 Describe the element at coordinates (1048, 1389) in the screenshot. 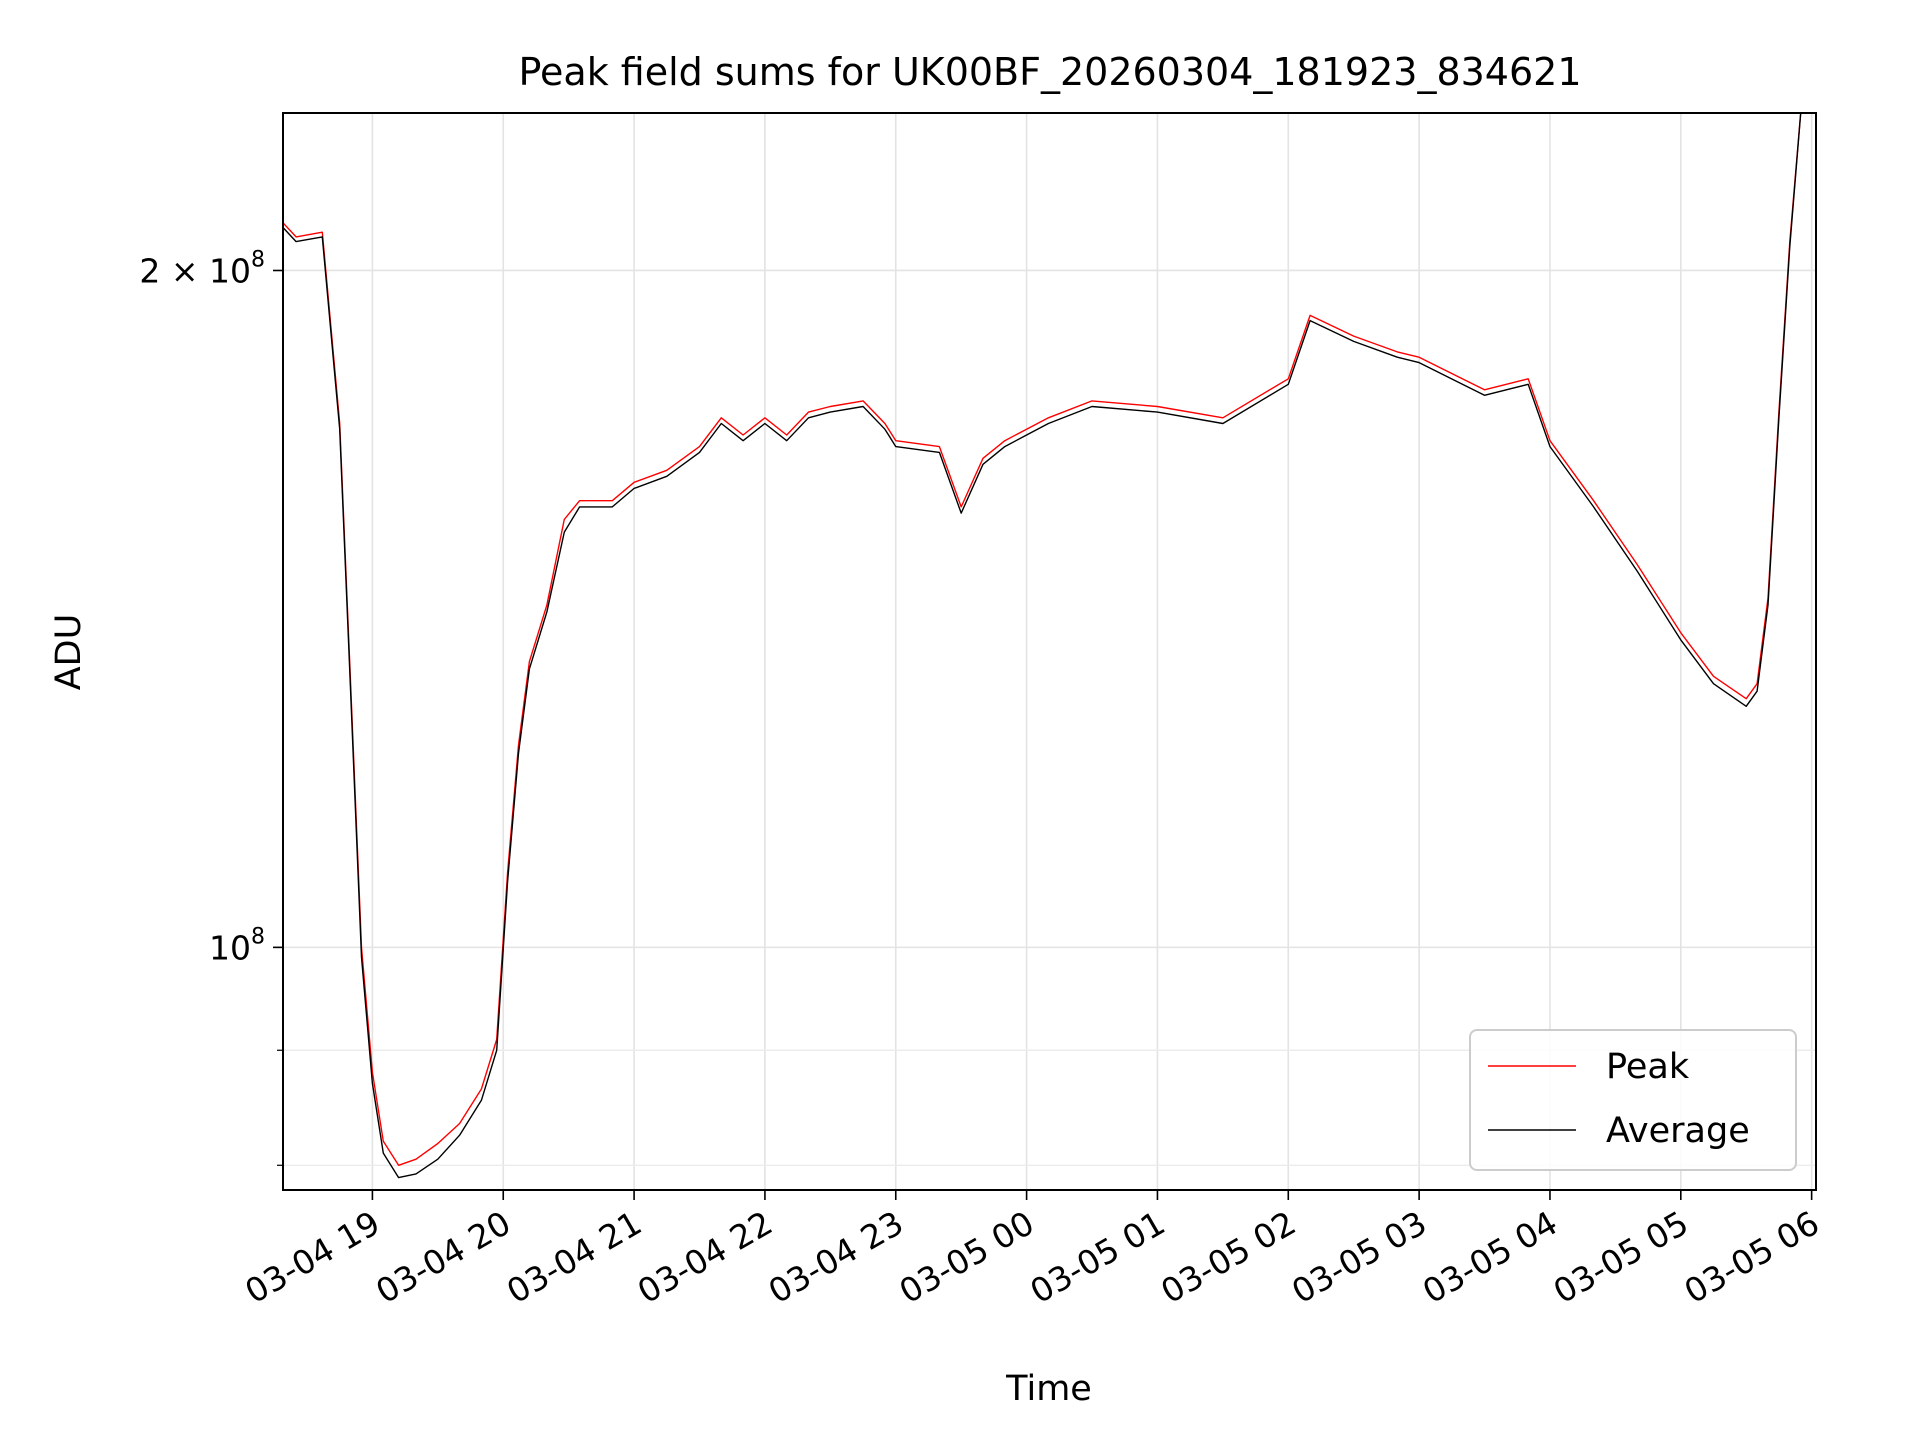

I see `x-axis-label: Time` at that location.